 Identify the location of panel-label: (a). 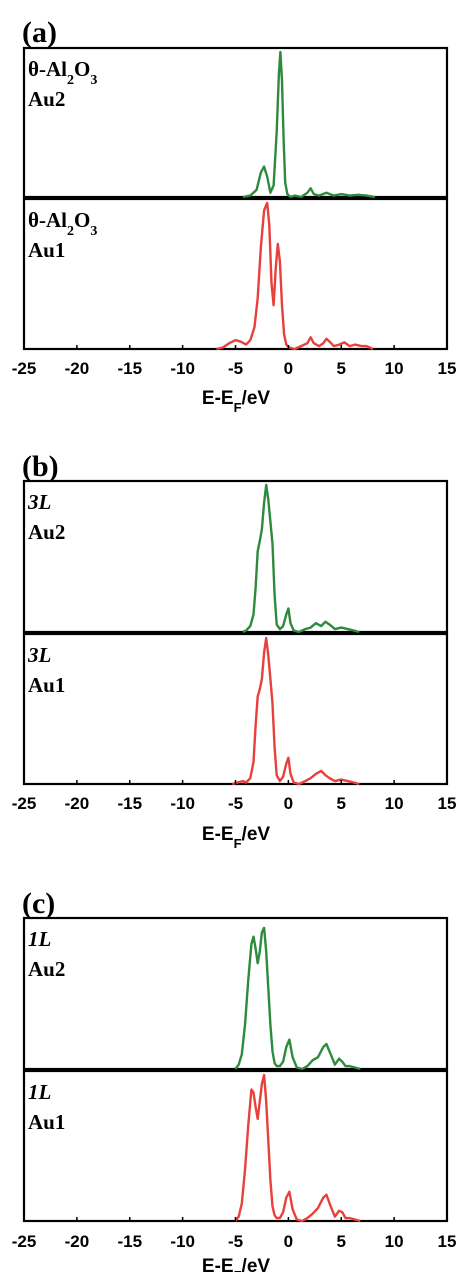
(39, 32).